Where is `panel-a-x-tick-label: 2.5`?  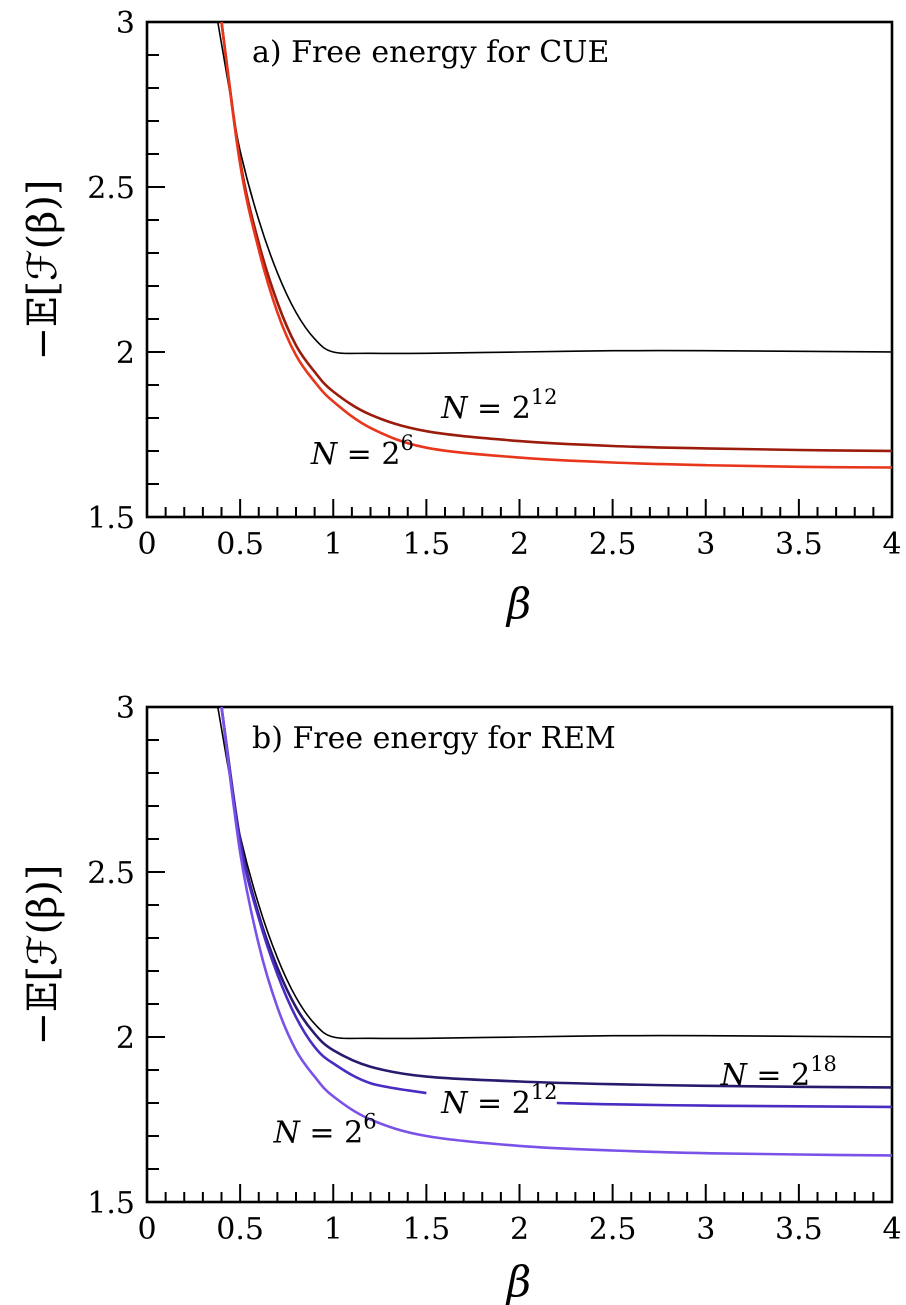 panel-a-x-tick-label: 2.5 is located at coordinates (613, 544).